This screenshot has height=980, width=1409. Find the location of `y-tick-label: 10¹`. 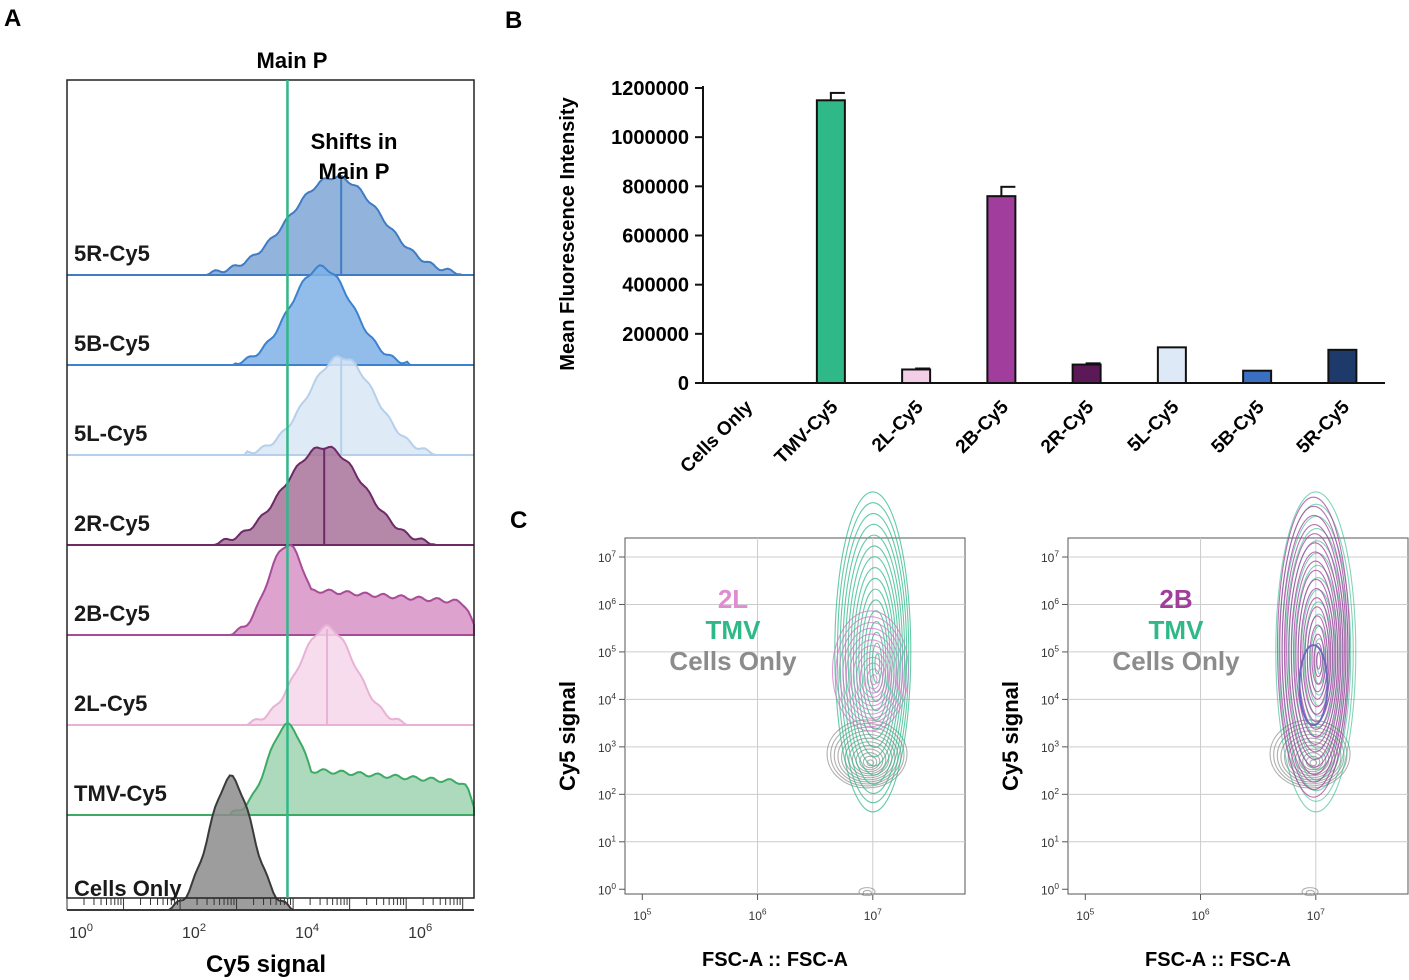

y-tick-label: 10¹ is located at coordinates (1050, 841).